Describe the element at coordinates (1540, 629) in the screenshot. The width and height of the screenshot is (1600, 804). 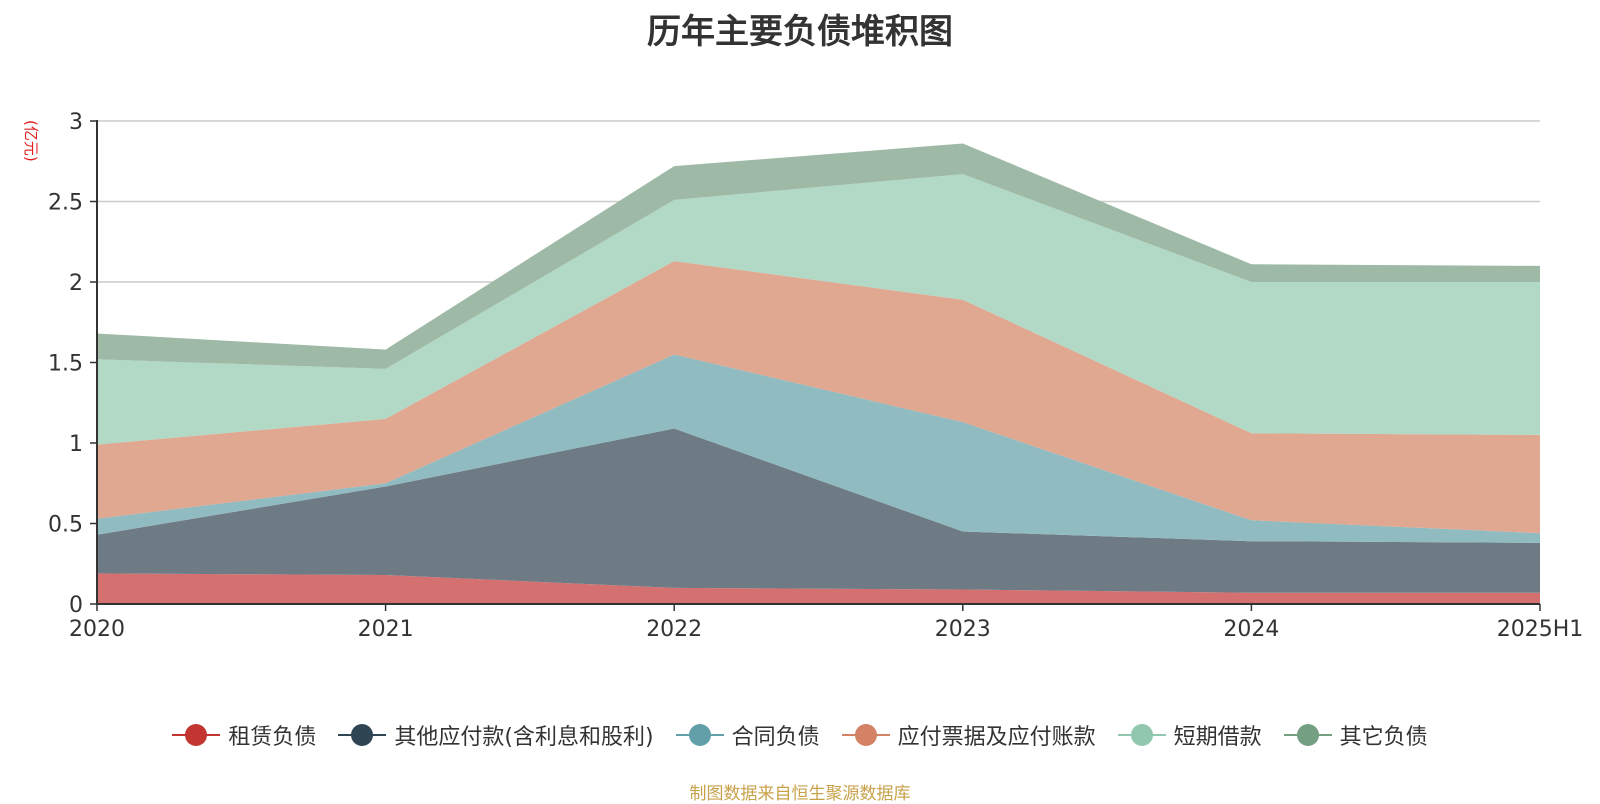
I see `x-tick-label: 2025H1` at that location.